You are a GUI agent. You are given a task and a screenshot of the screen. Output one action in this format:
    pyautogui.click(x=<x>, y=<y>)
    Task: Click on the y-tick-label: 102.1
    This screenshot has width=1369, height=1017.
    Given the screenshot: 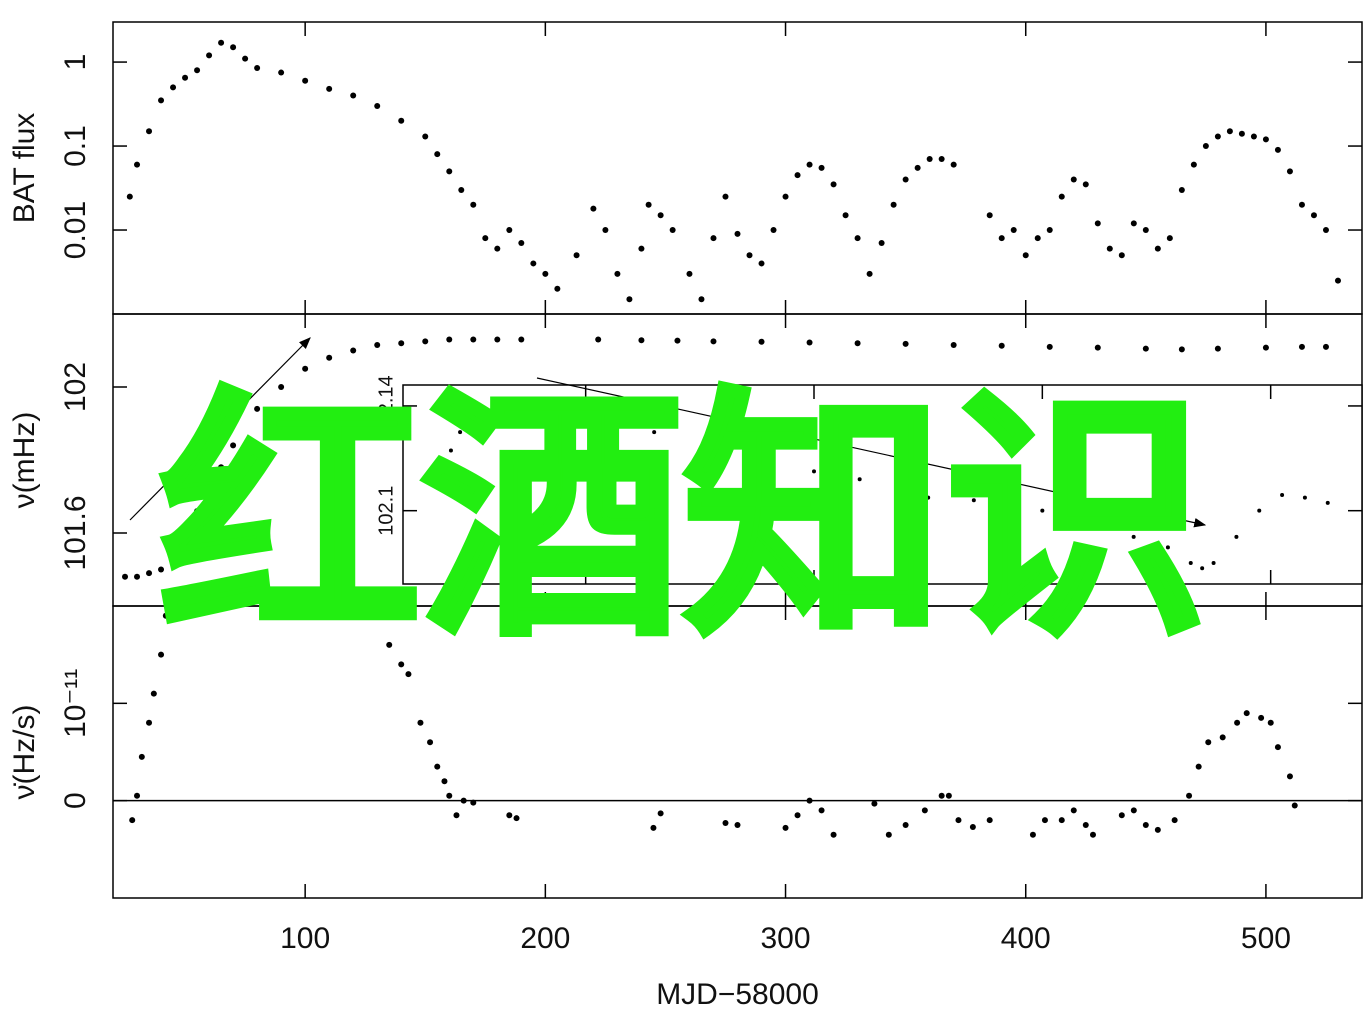 What is the action you would take?
    pyautogui.click(x=386, y=511)
    